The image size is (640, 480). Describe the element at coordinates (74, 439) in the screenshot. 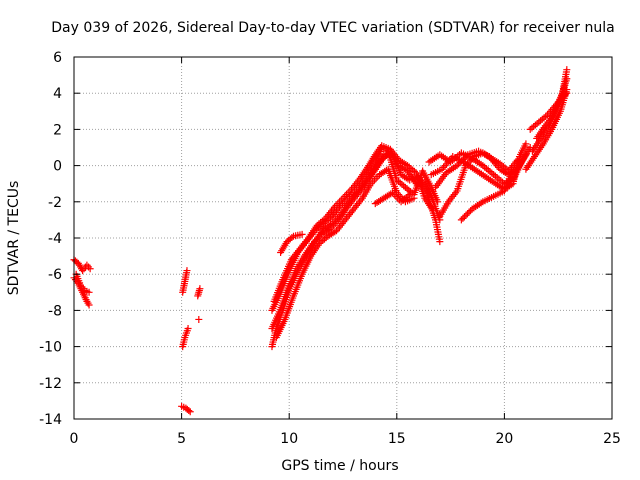

I see `x-tick-label: 0` at that location.